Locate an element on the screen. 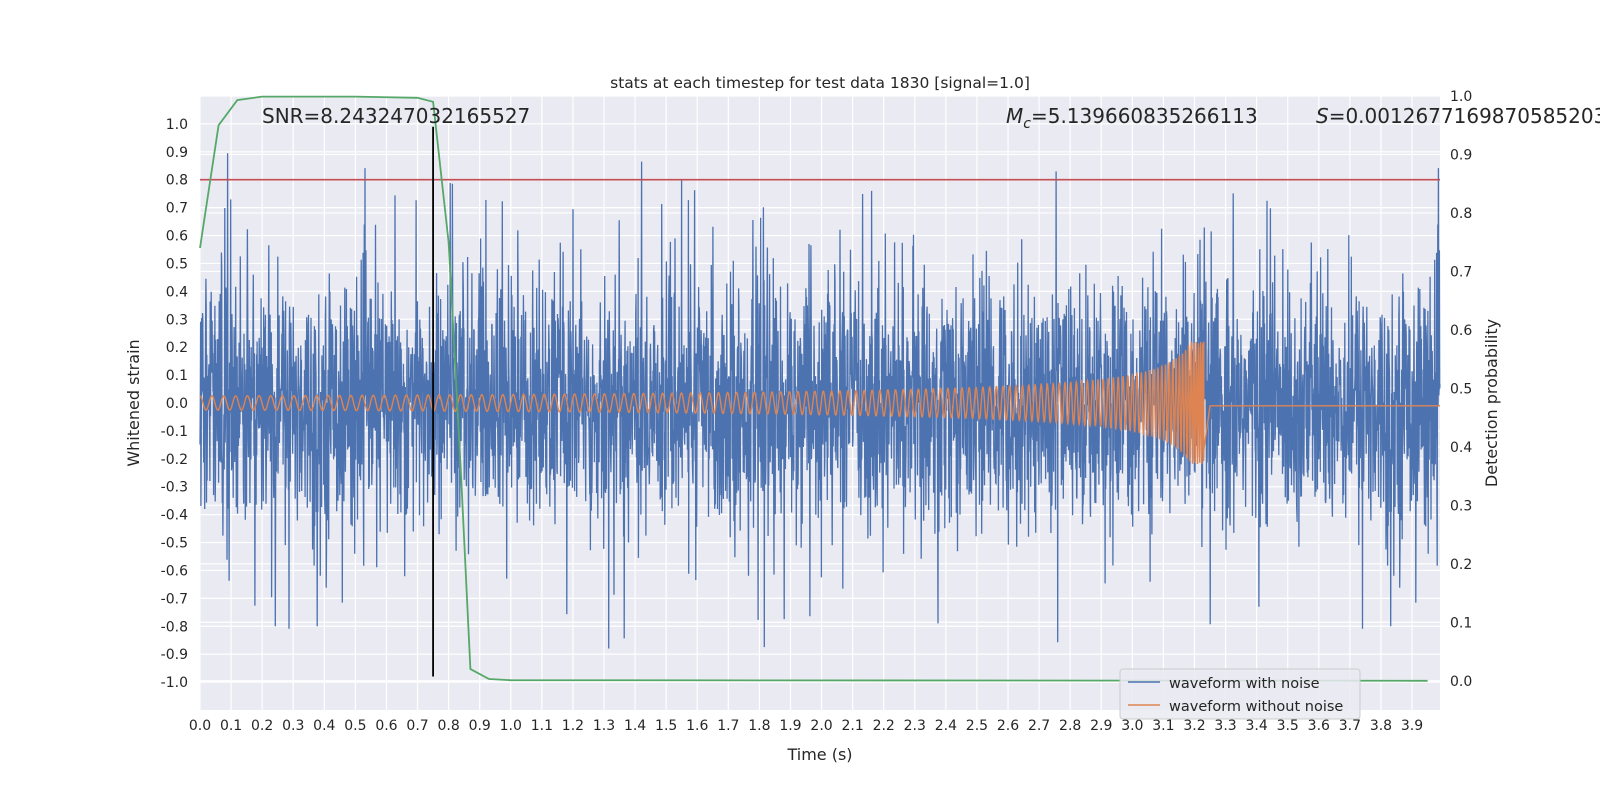 The height and width of the screenshot is (804, 1600). s-annotation: S=0.0012677169870585203 is located at coordinates (1458, 116).